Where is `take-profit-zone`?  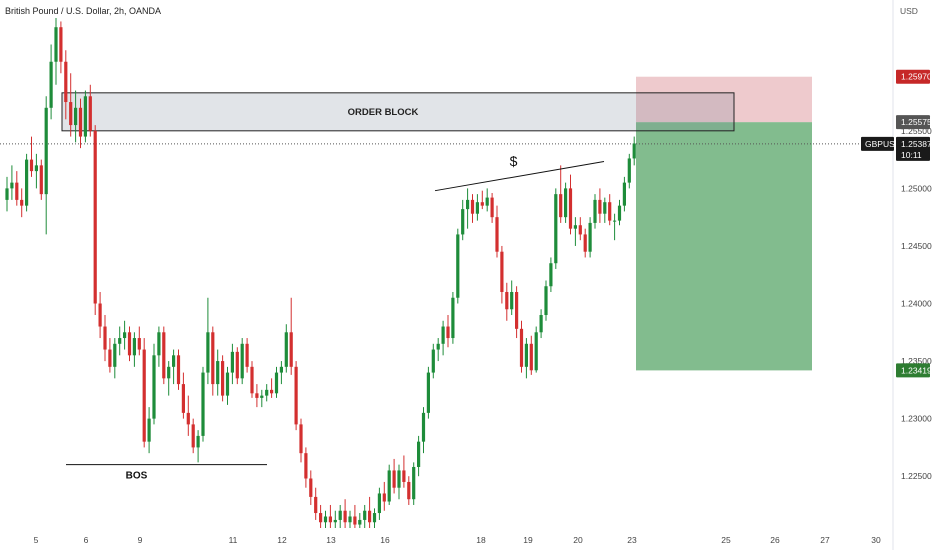
take-profit-zone is located at coordinates (724, 246).